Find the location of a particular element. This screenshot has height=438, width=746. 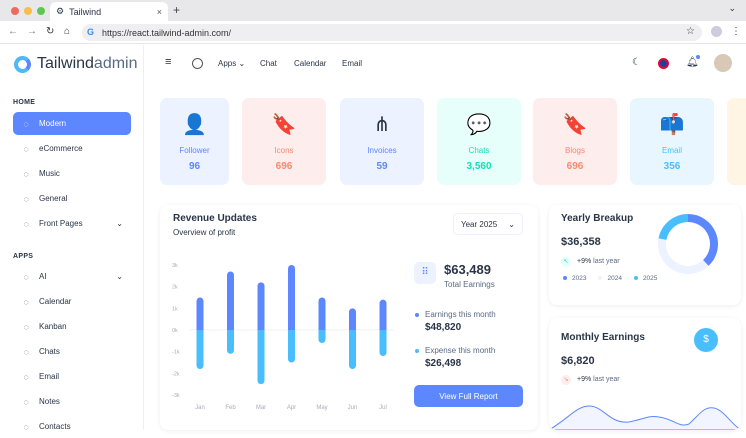

section-title-apps: APPS is located at coordinates (23, 256).